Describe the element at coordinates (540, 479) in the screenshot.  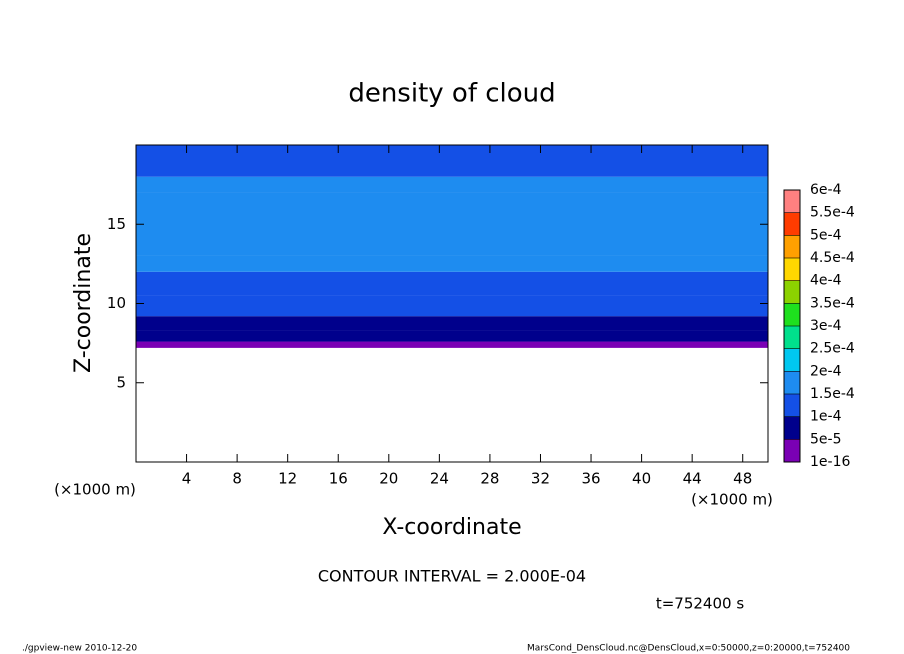
I see `x-tick-label: 32` at that location.